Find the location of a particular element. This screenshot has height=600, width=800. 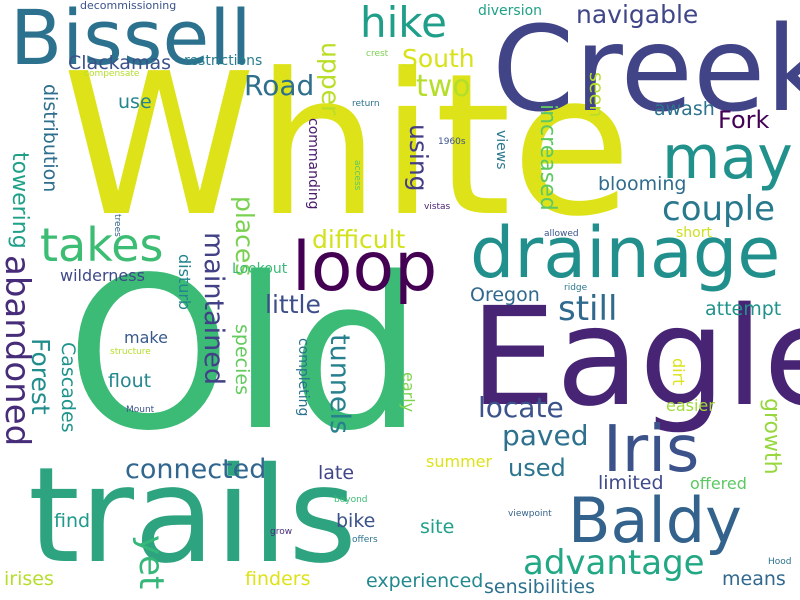

word-short: short is located at coordinates (694, 233).